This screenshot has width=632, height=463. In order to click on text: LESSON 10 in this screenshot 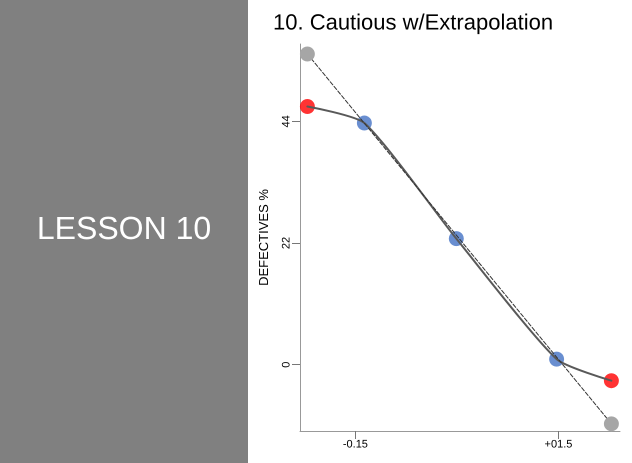, I will do `click(124, 228)`.